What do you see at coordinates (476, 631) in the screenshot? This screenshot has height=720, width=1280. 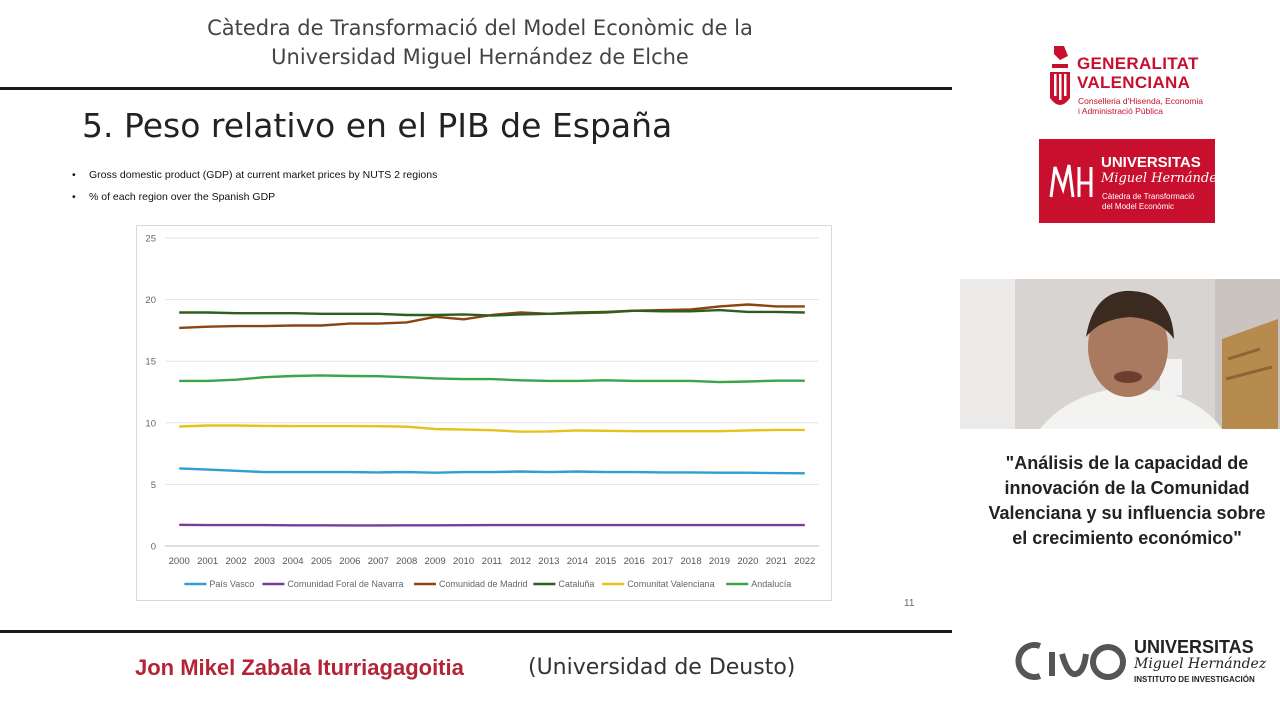 I see `footer-divider` at bounding box center [476, 631].